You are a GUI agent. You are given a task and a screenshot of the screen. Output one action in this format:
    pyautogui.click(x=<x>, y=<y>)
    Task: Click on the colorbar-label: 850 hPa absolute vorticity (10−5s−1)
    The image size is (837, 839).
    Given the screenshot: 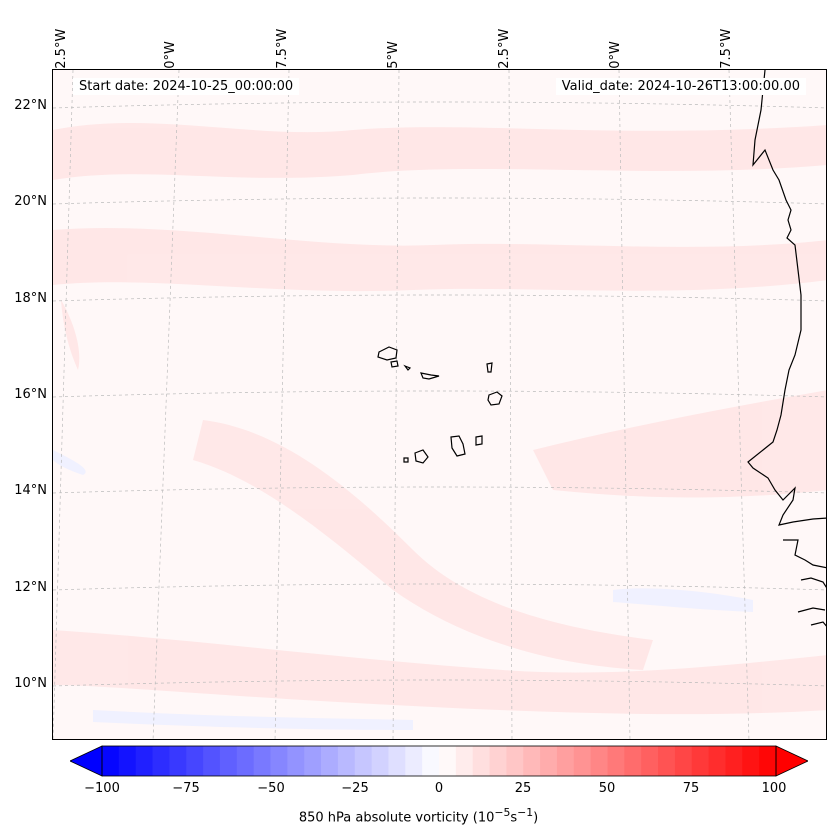 What is the action you would take?
    pyautogui.click(x=418, y=815)
    